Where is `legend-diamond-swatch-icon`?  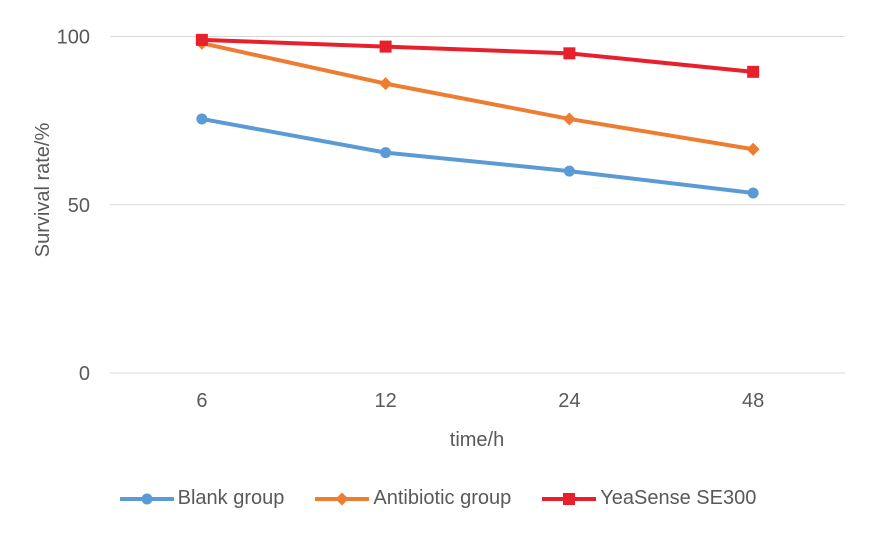
legend-diamond-swatch-icon is located at coordinates (342, 498).